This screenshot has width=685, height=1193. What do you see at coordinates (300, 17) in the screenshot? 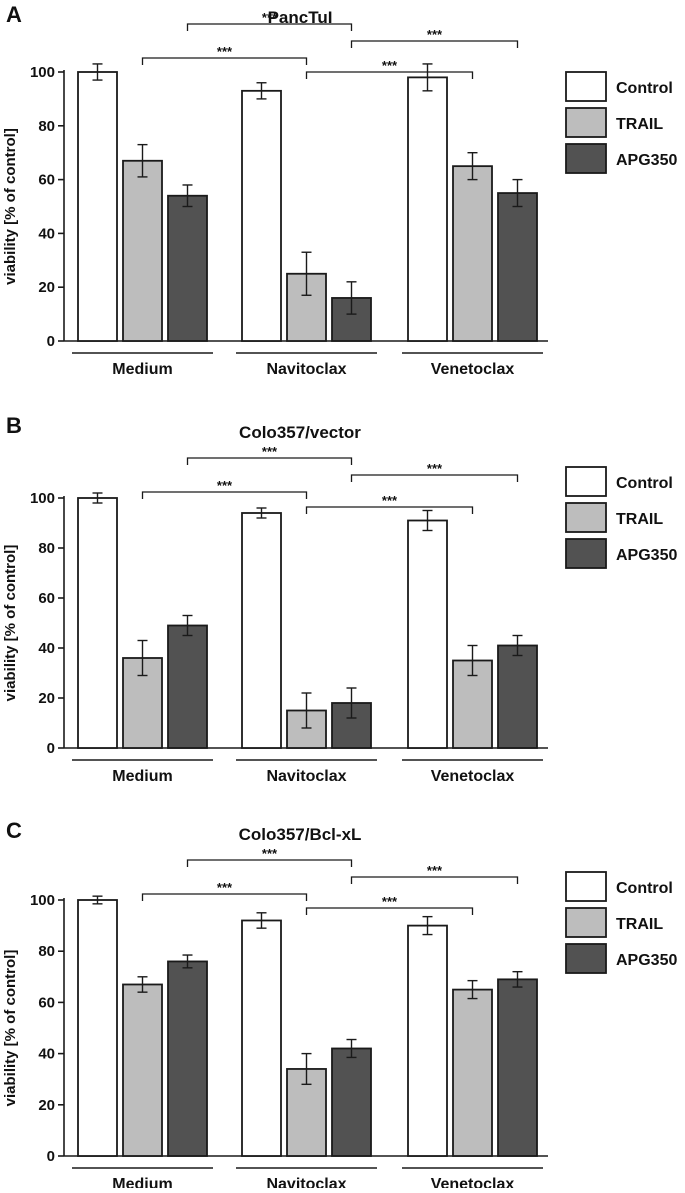
I see `chart-title: PancTuI` at bounding box center [300, 17].